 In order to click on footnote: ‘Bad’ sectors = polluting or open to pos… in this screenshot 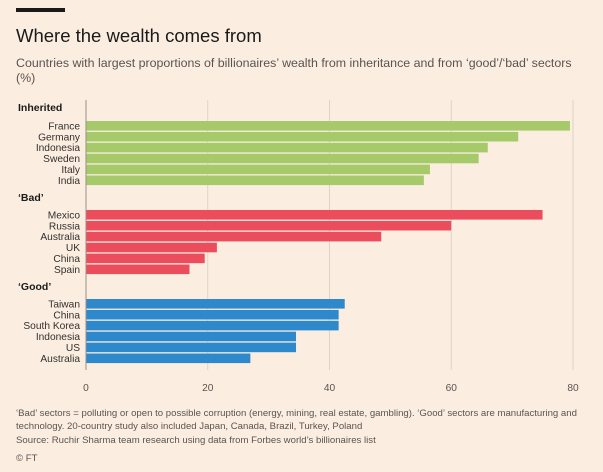, I will do `click(296, 420)`.